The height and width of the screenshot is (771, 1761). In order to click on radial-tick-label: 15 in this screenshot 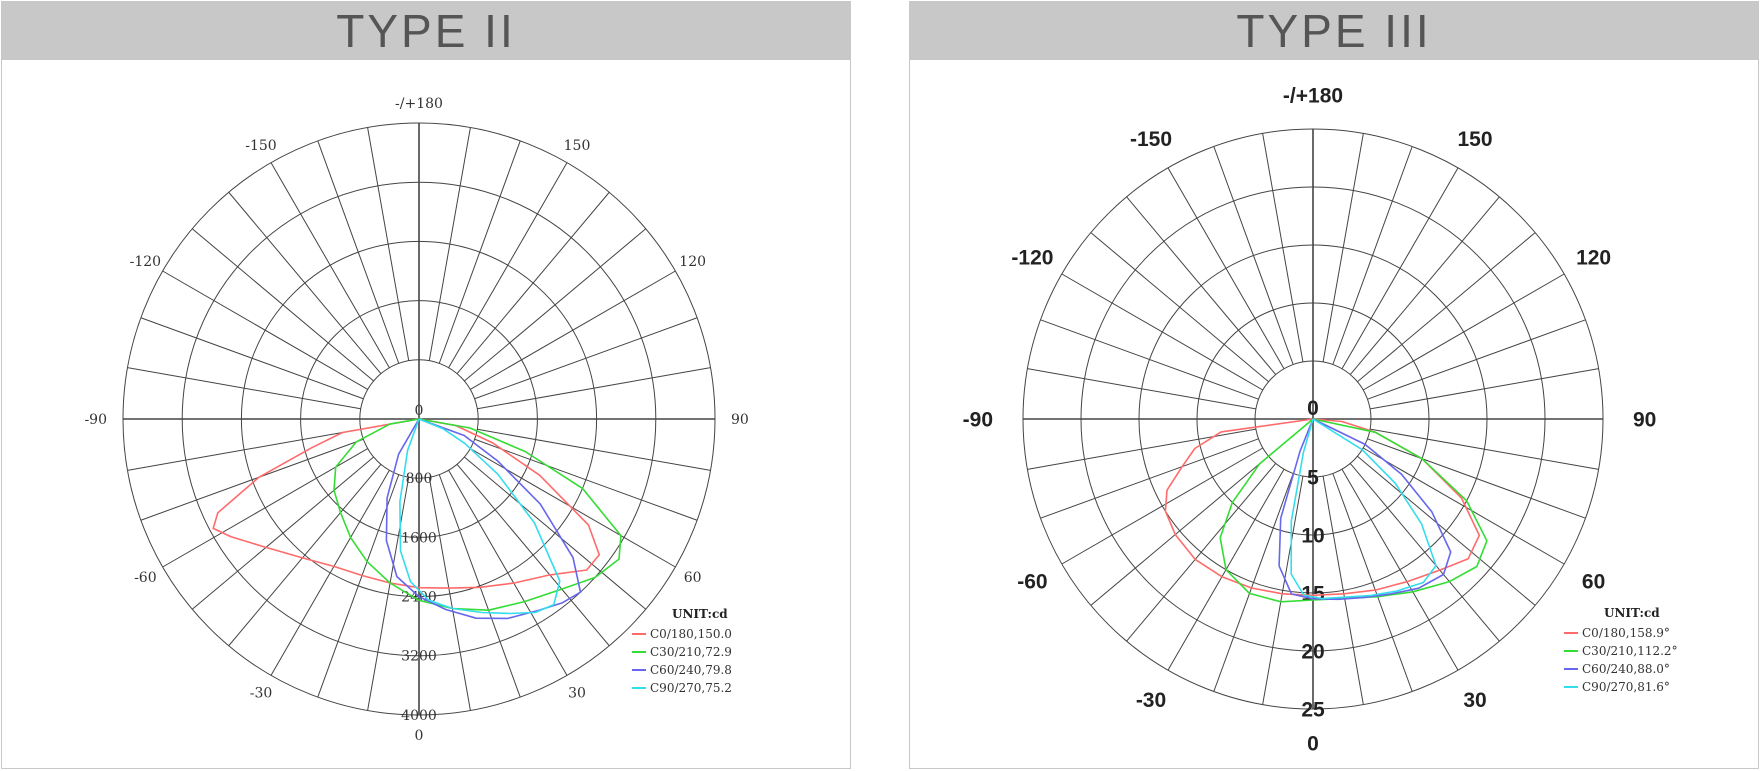, I will do `click(1313, 593)`.